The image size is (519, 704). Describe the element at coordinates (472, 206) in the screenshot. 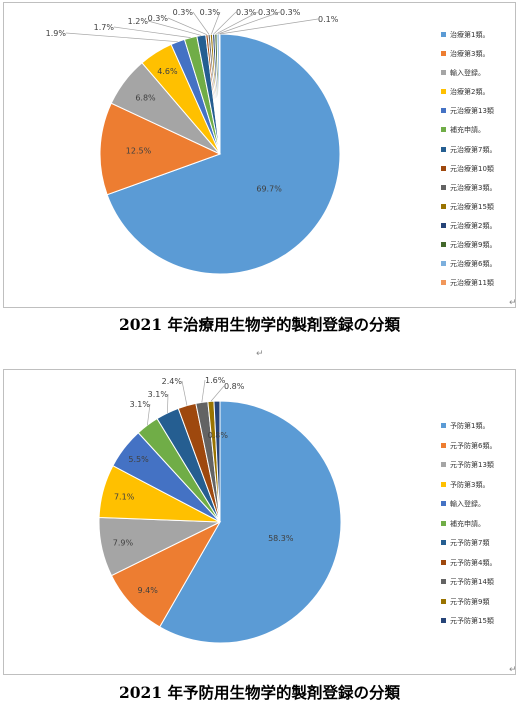

I see `legend-label: 元治療第15類` at that location.